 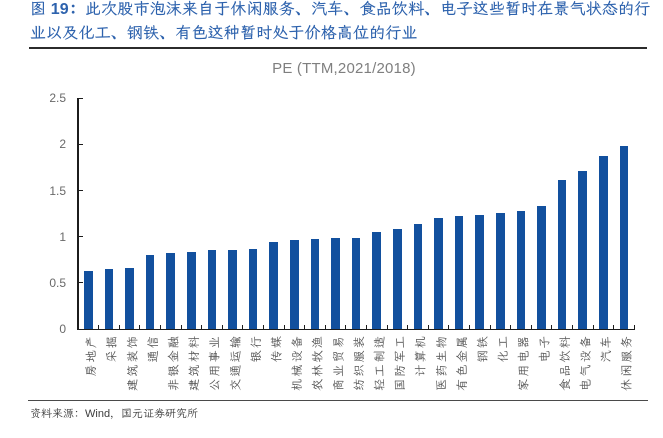 I want to click on x-axis-category-slot: 食品饮料, so click(x=566, y=367).